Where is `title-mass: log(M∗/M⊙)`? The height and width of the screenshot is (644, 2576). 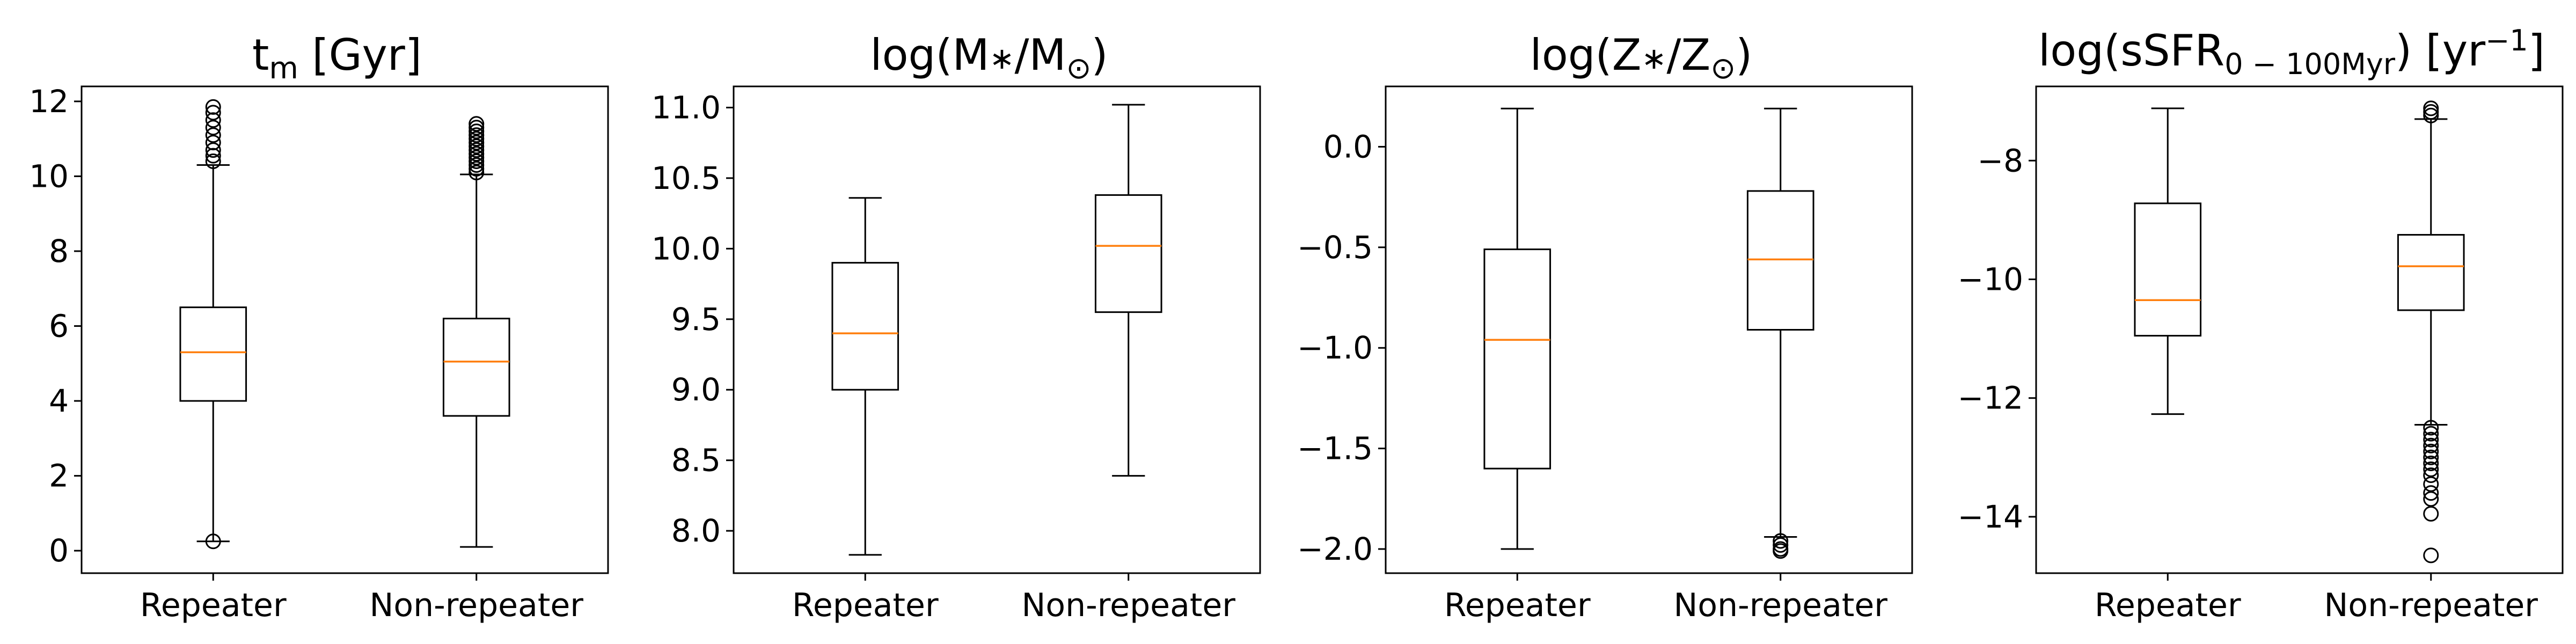
title-mass: log(M∗/M⊙) is located at coordinates (989, 58).